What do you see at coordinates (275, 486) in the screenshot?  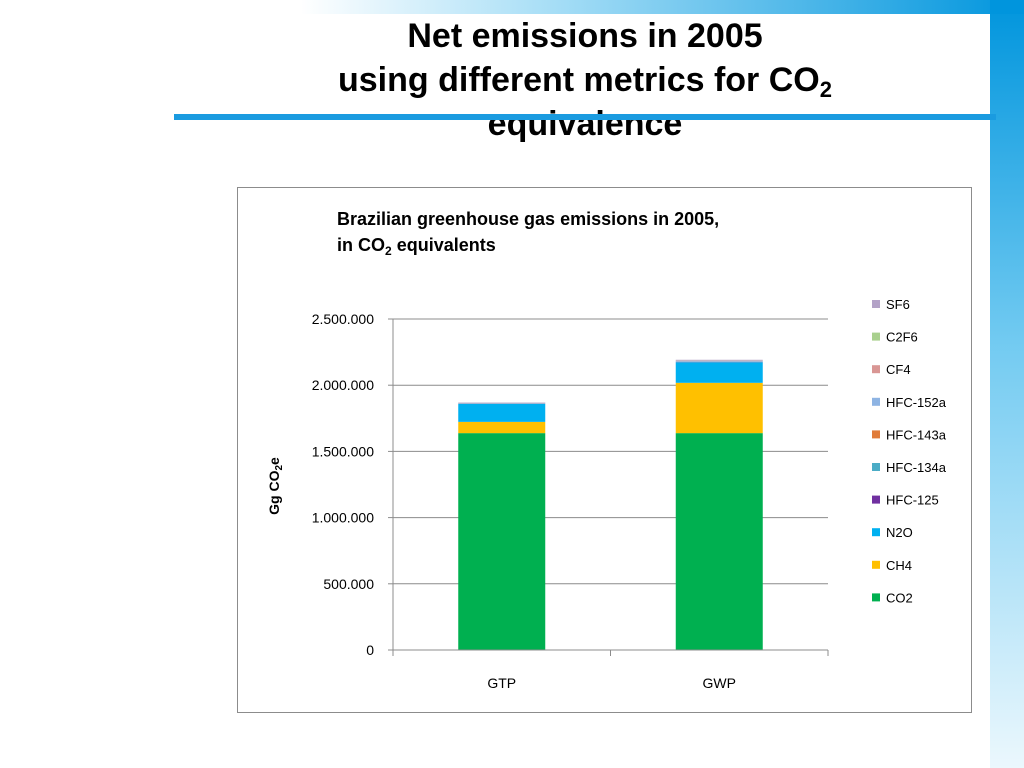 I see `y-axis-label: Gg CO2e` at bounding box center [275, 486].